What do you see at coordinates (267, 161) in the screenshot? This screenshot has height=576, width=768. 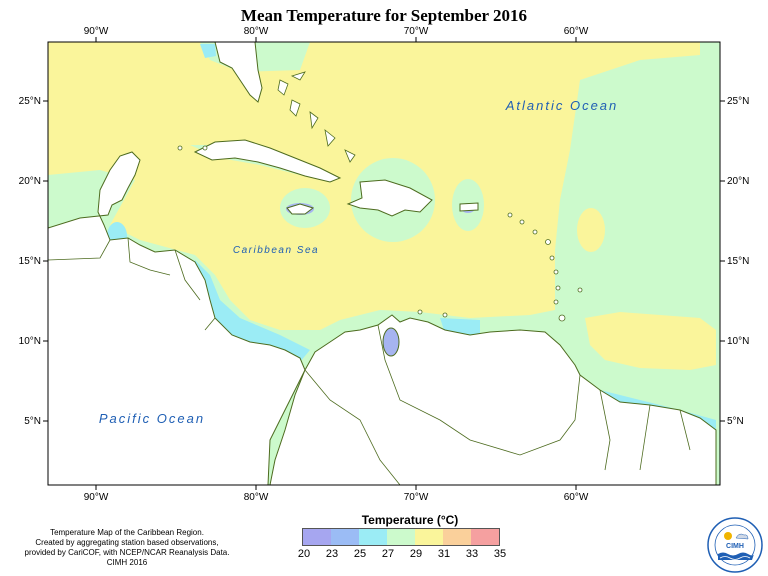 I see `land-cuba` at bounding box center [267, 161].